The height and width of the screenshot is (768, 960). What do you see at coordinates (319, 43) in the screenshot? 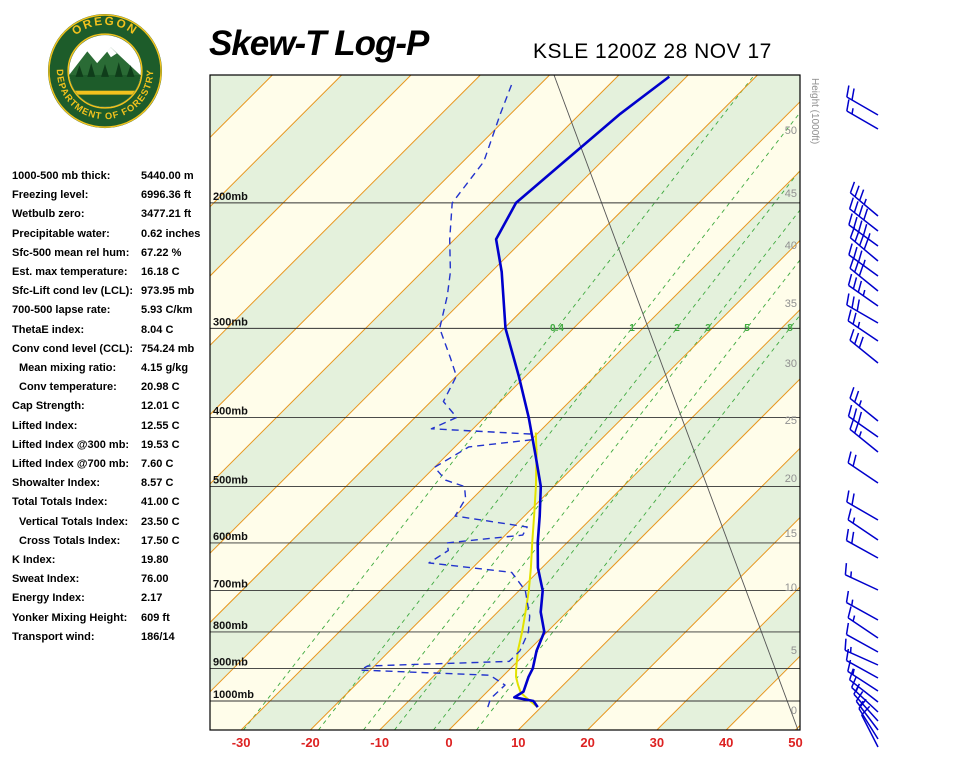
I see `page-title: Skew-T Log-P` at bounding box center [319, 43].